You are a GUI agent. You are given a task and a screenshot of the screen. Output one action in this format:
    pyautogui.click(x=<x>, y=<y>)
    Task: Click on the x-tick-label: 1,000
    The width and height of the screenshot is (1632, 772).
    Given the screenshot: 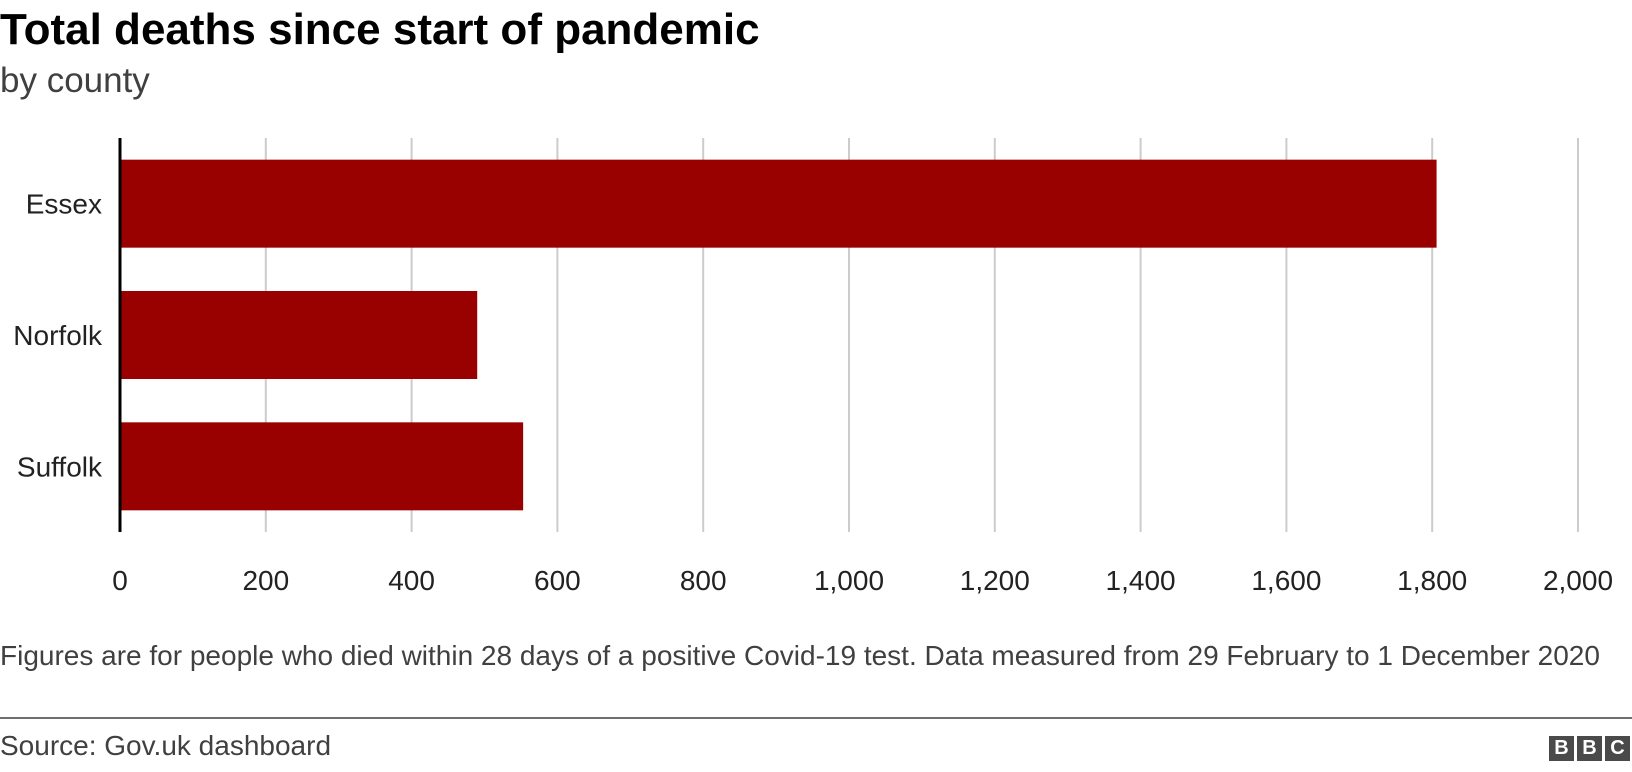 What is the action you would take?
    pyautogui.click(x=849, y=580)
    